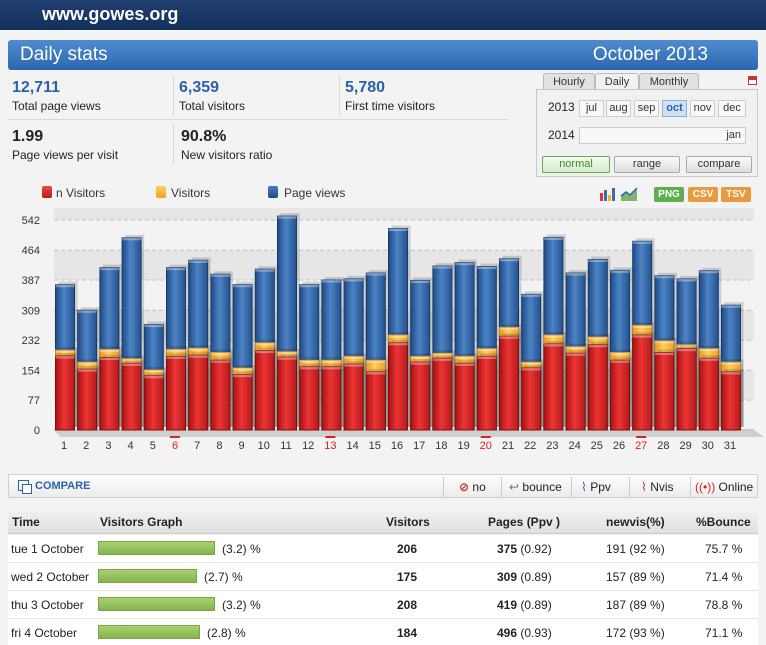 This screenshot has width=766, height=645. Describe the element at coordinates (723, 522) in the screenshot. I see `column-bounce: %Bounce` at that location.